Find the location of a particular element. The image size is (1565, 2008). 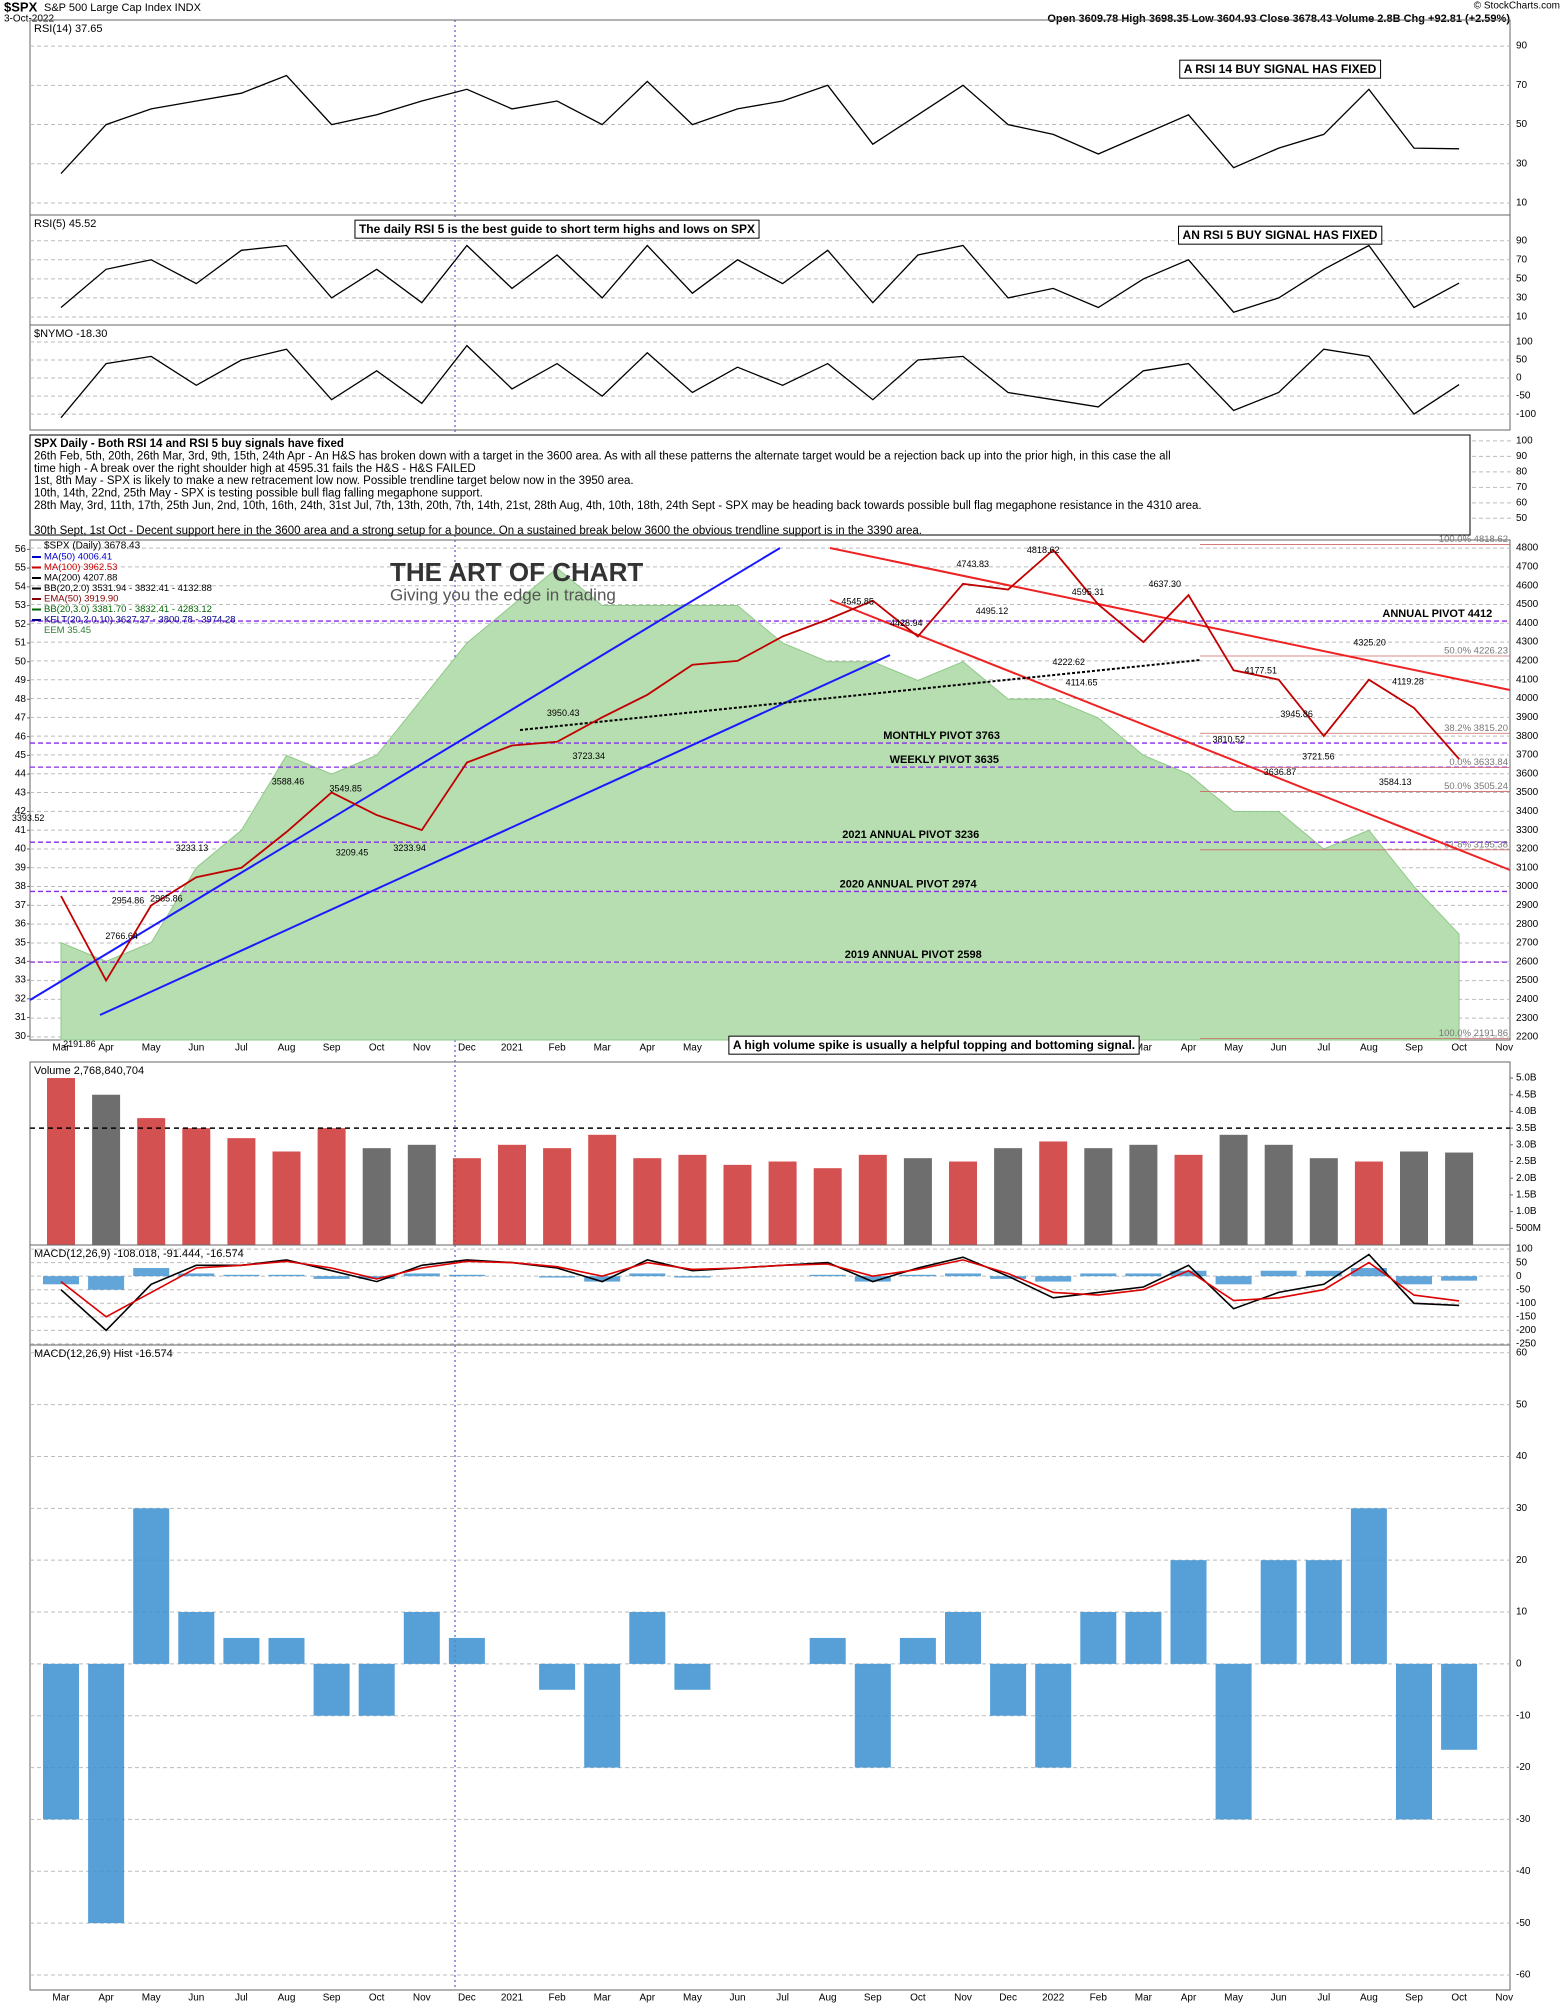

panel-title: RSI(5) 45.52 is located at coordinates (65, 224).